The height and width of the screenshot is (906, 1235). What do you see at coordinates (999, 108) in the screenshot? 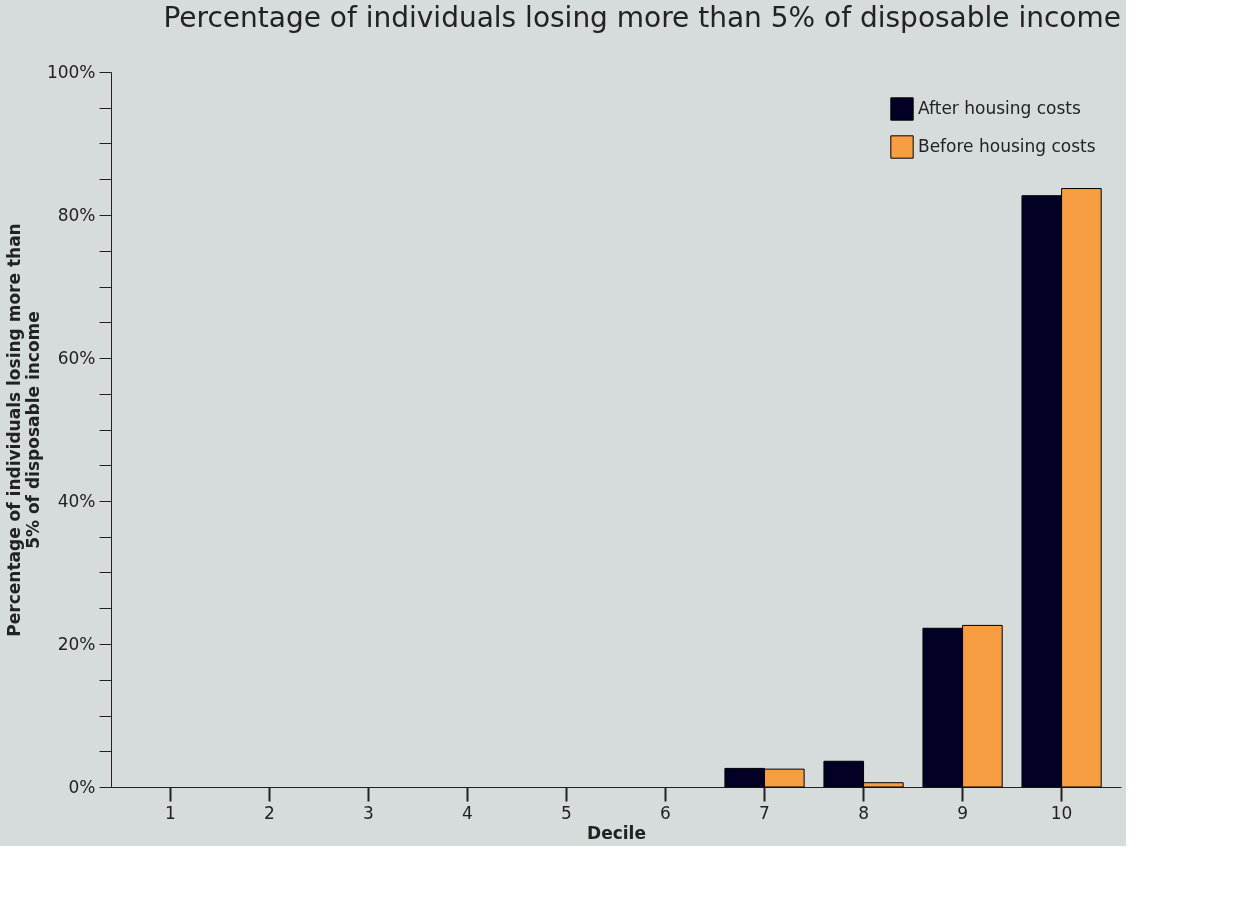
I see `legend-label: After housing costs` at bounding box center [999, 108].